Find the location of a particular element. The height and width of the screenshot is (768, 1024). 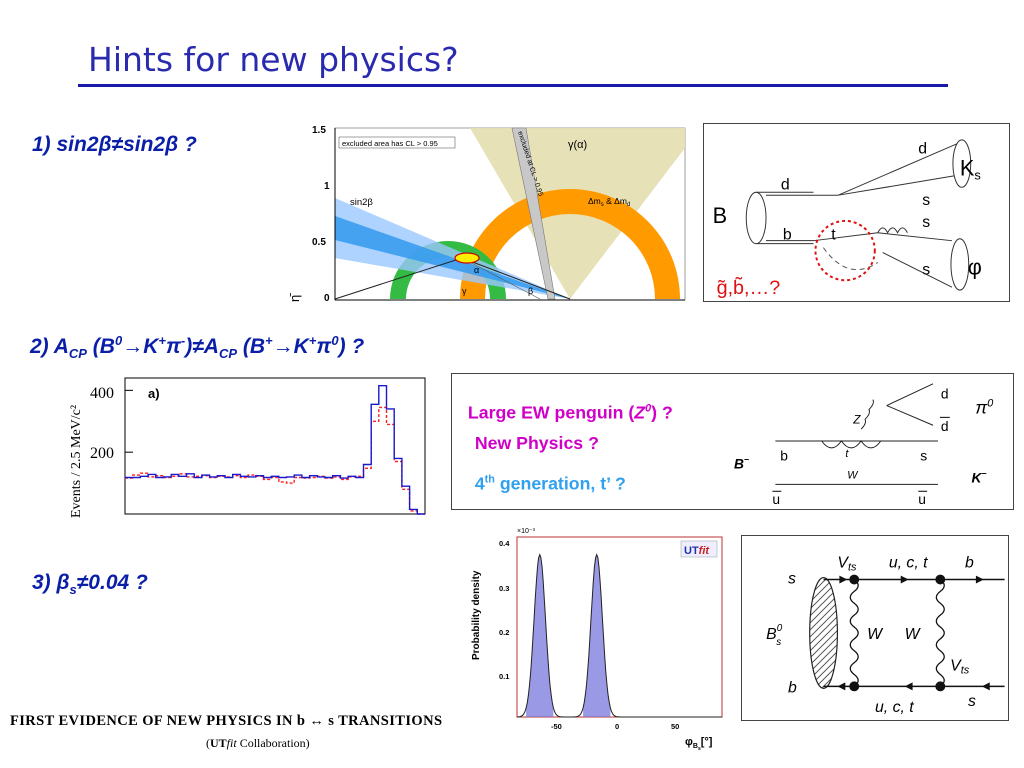

quark-d-top: d is located at coordinates (922, 149).